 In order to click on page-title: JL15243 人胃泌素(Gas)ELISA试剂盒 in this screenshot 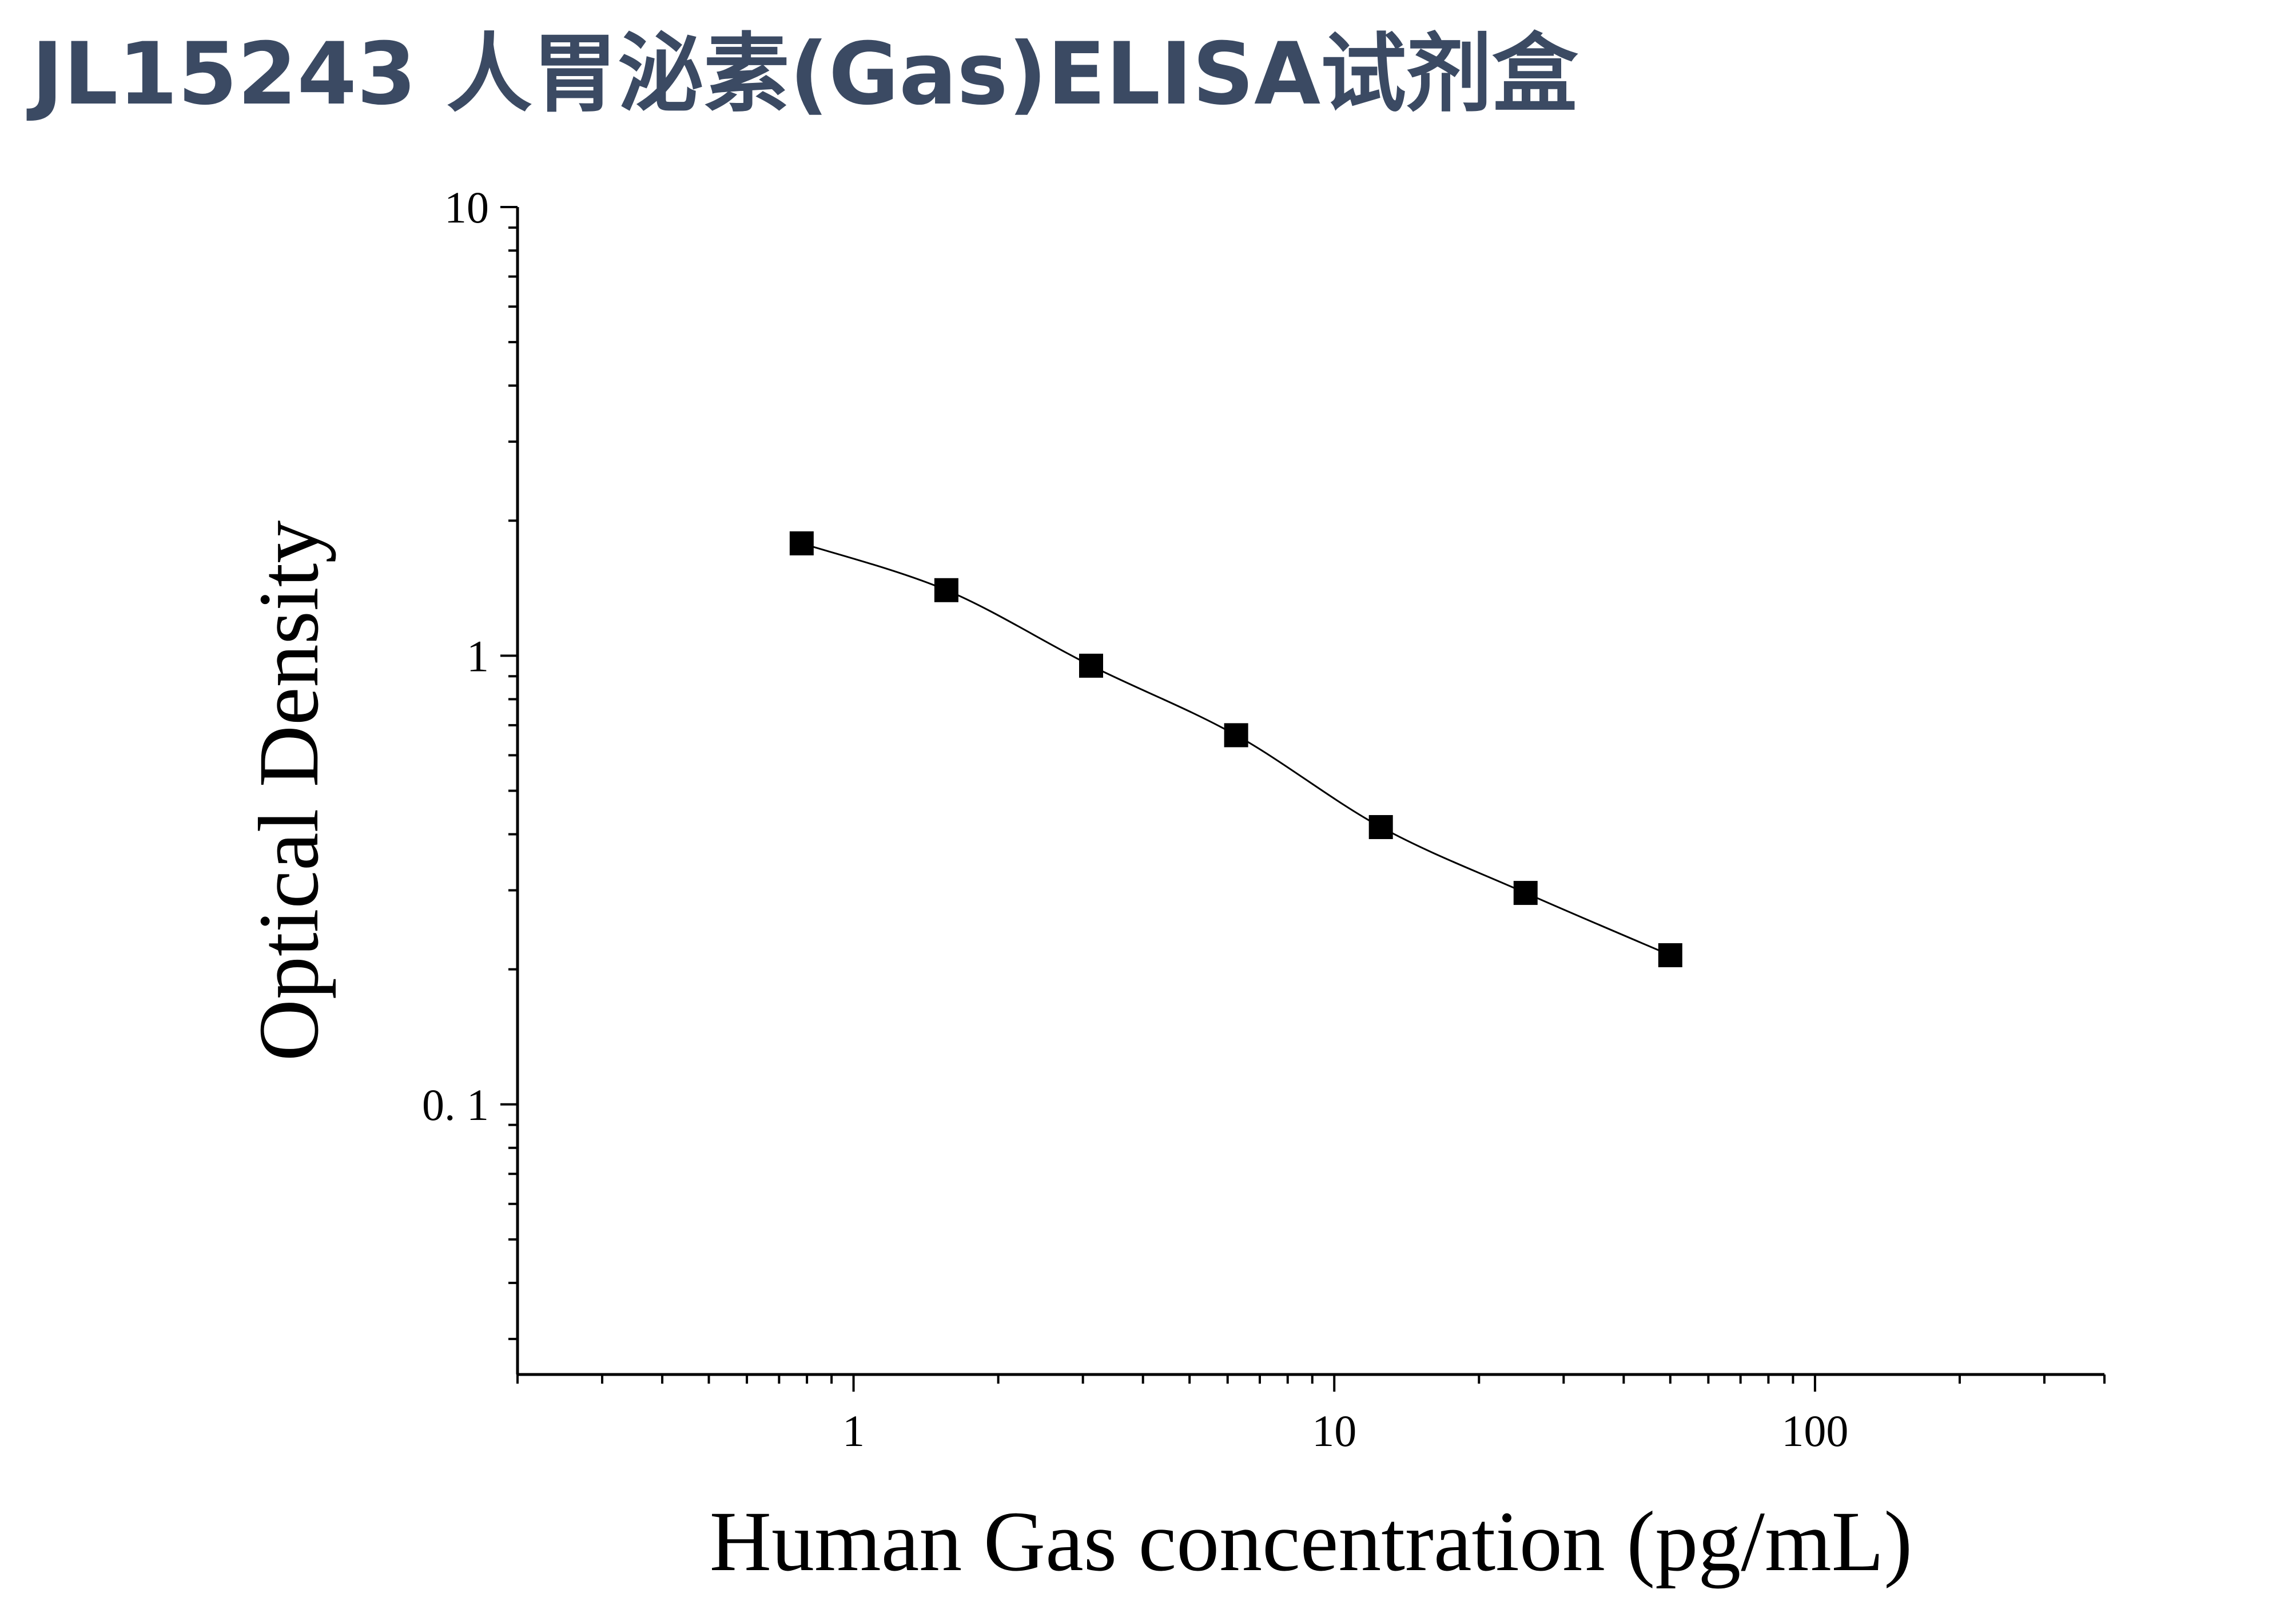, I will do `click(804, 74)`.